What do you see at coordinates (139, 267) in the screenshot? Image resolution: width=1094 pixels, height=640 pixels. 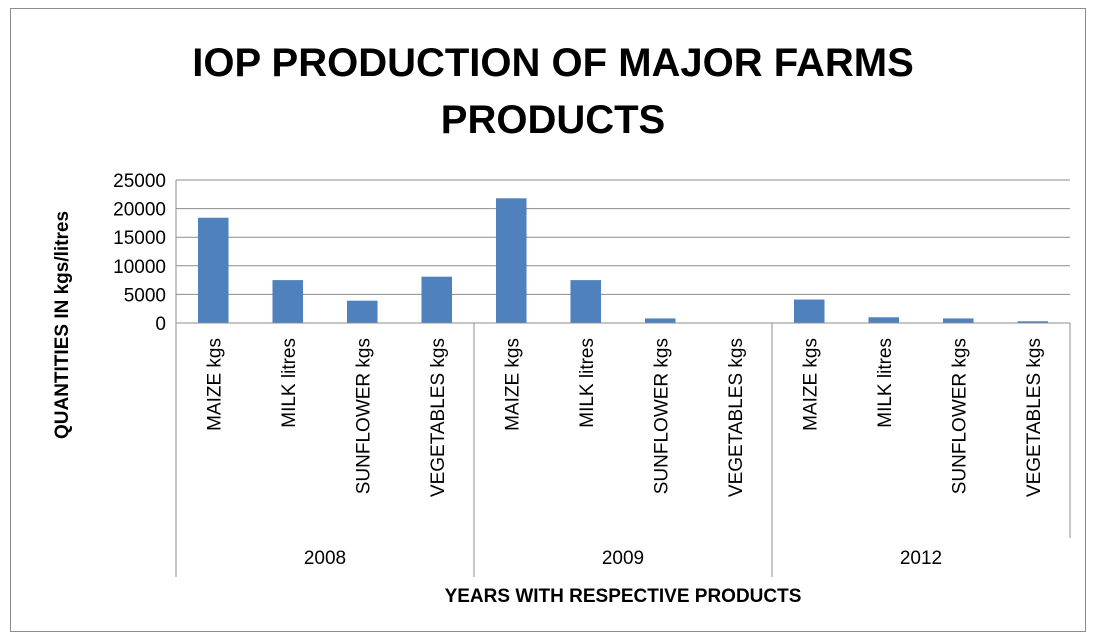 I see `y-tick-label: 10000` at bounding box center [139, 267].